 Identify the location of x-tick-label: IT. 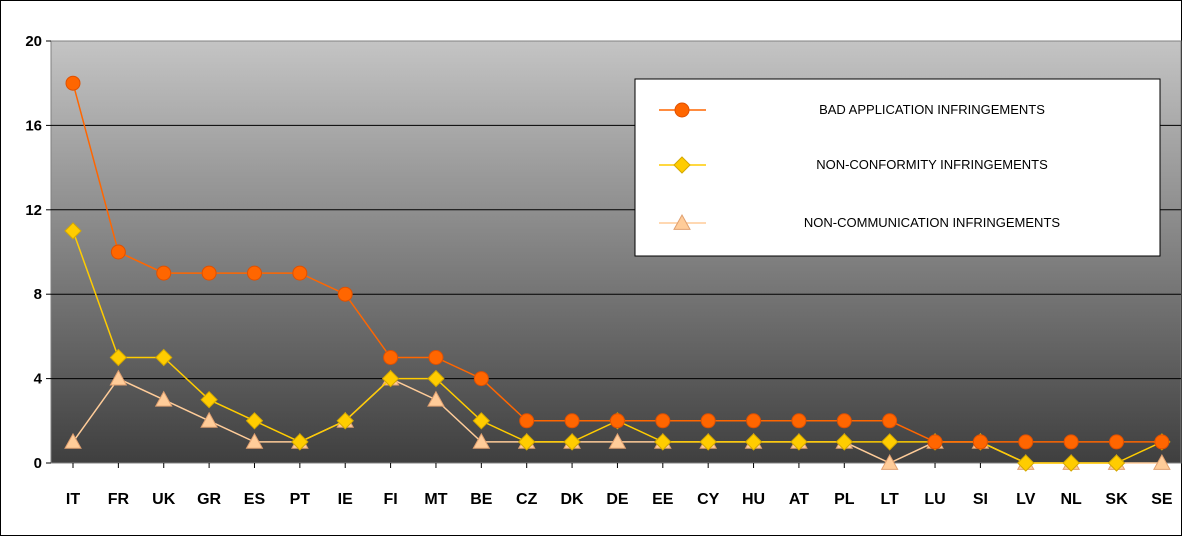
(73, 499).